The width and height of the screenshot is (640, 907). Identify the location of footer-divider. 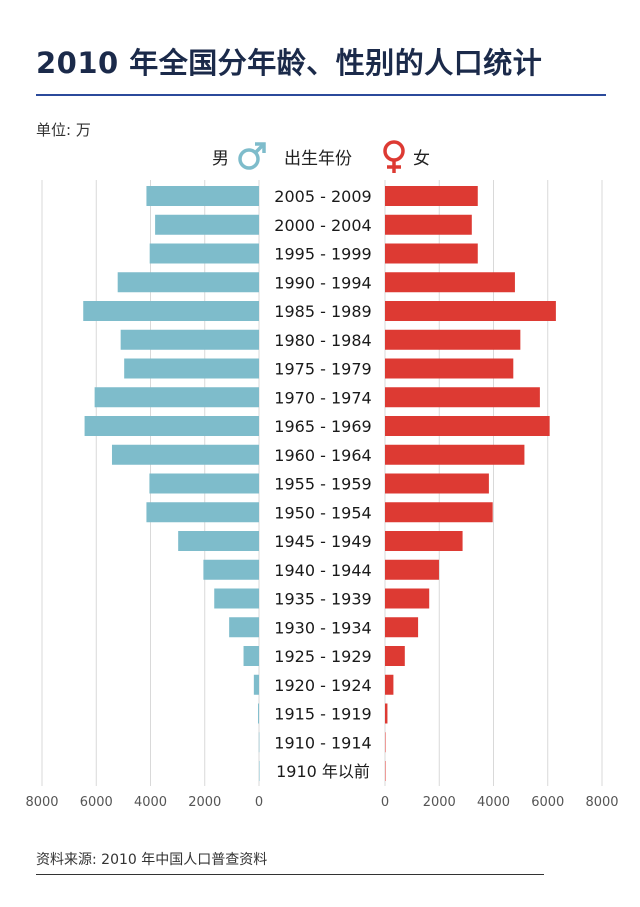
(290, 874).